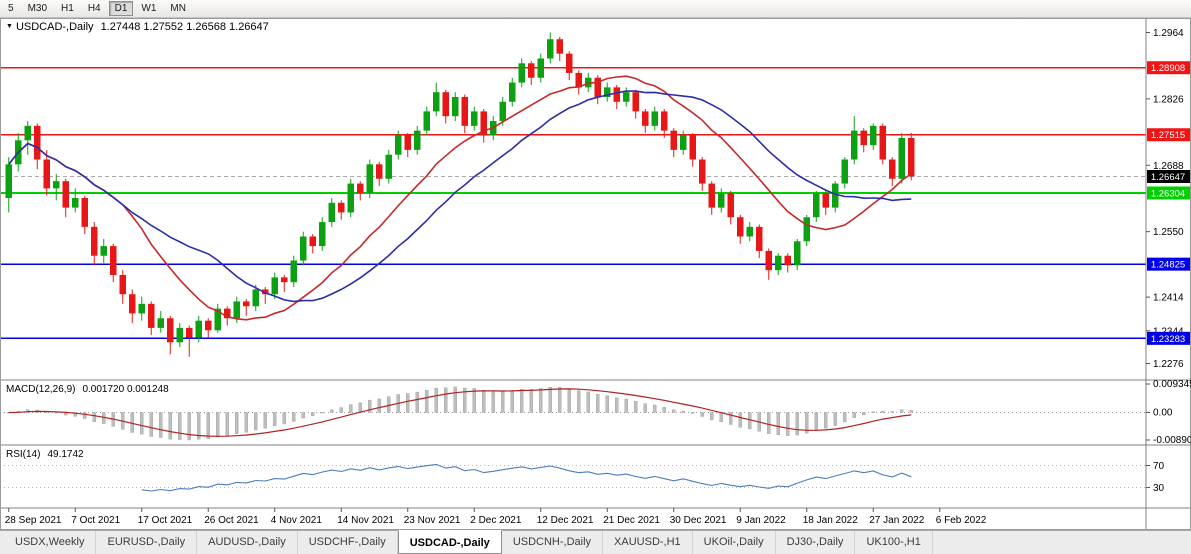 This screenshot has height=554, width=1191. What do you see at coordinates (1168, 99) in the screenshot?
I see `svg-text: 1.2826` at bounding box center [1168, 99].